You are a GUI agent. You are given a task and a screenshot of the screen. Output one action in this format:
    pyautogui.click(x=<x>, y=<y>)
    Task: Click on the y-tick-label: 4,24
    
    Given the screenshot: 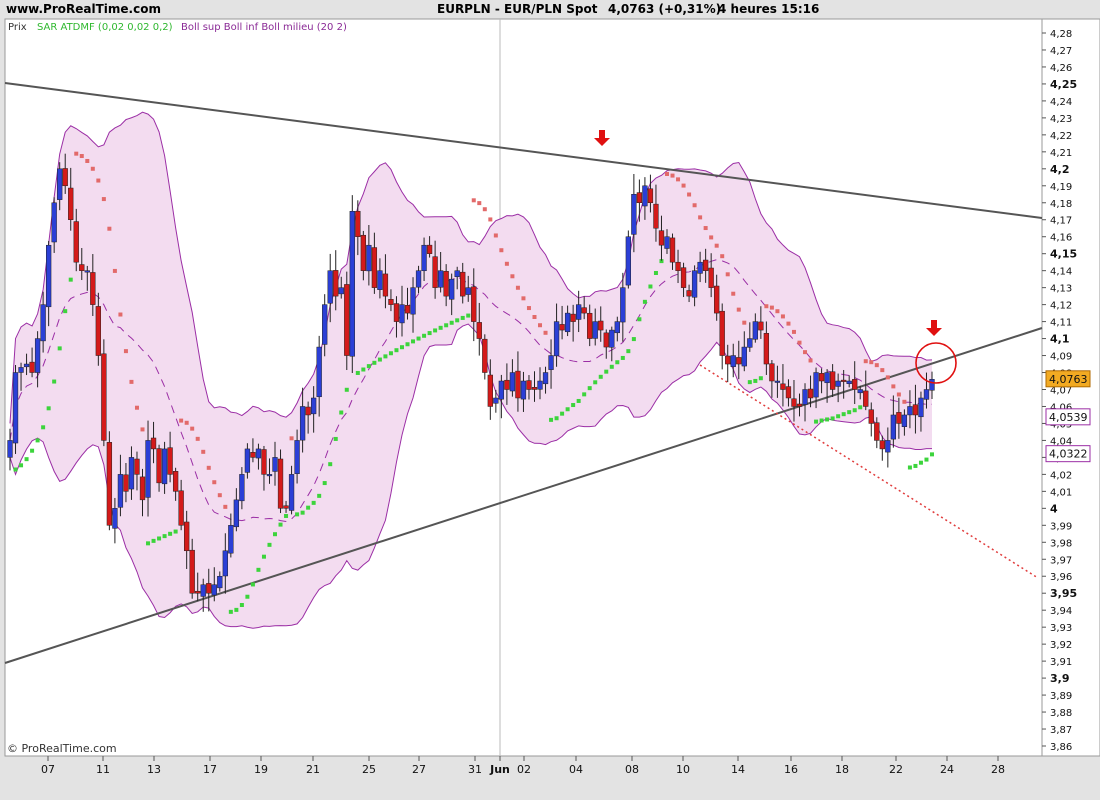 What is the action you would take?
    pyautogui.click(x=1061, y=102)
    